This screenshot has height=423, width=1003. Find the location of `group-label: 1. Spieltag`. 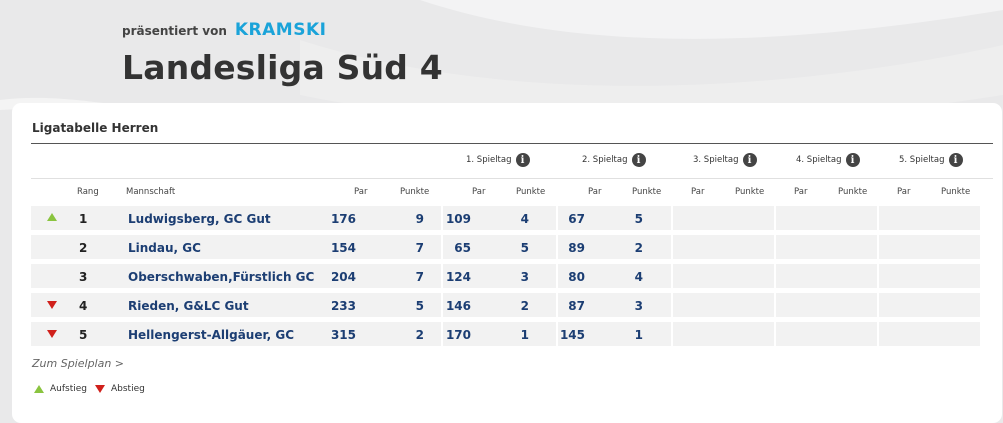

group-label: 1. Spieltag is located at coordinates (489, 160).